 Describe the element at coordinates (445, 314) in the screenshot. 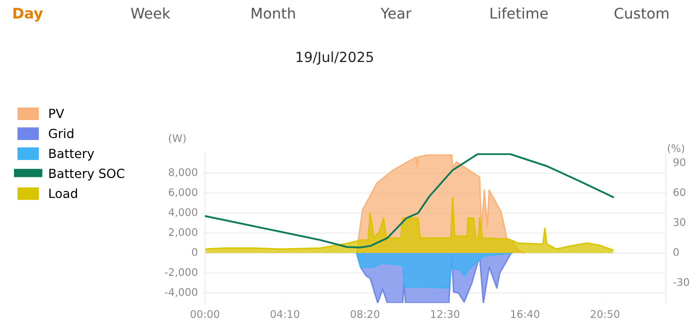

I see `x-tick-label: 12:30` at that location.